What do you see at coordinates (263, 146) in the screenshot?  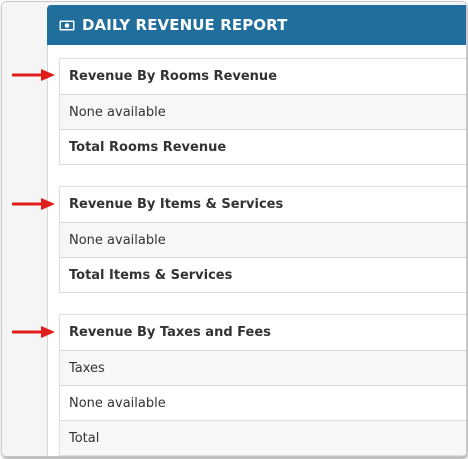 I see `total-row: Total Rooms Revenue` at bounding box center [263, 146].